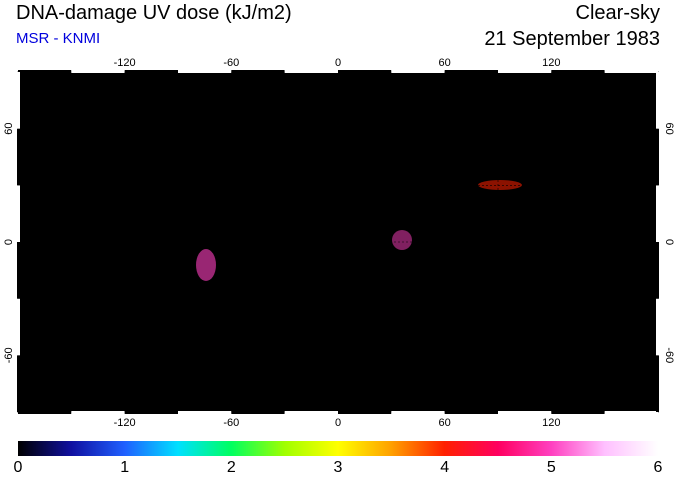 Image resolution: width=678 pixels, height=480 pixels. I want to click on lat-tick-label-left: 60, so click(9, 129).